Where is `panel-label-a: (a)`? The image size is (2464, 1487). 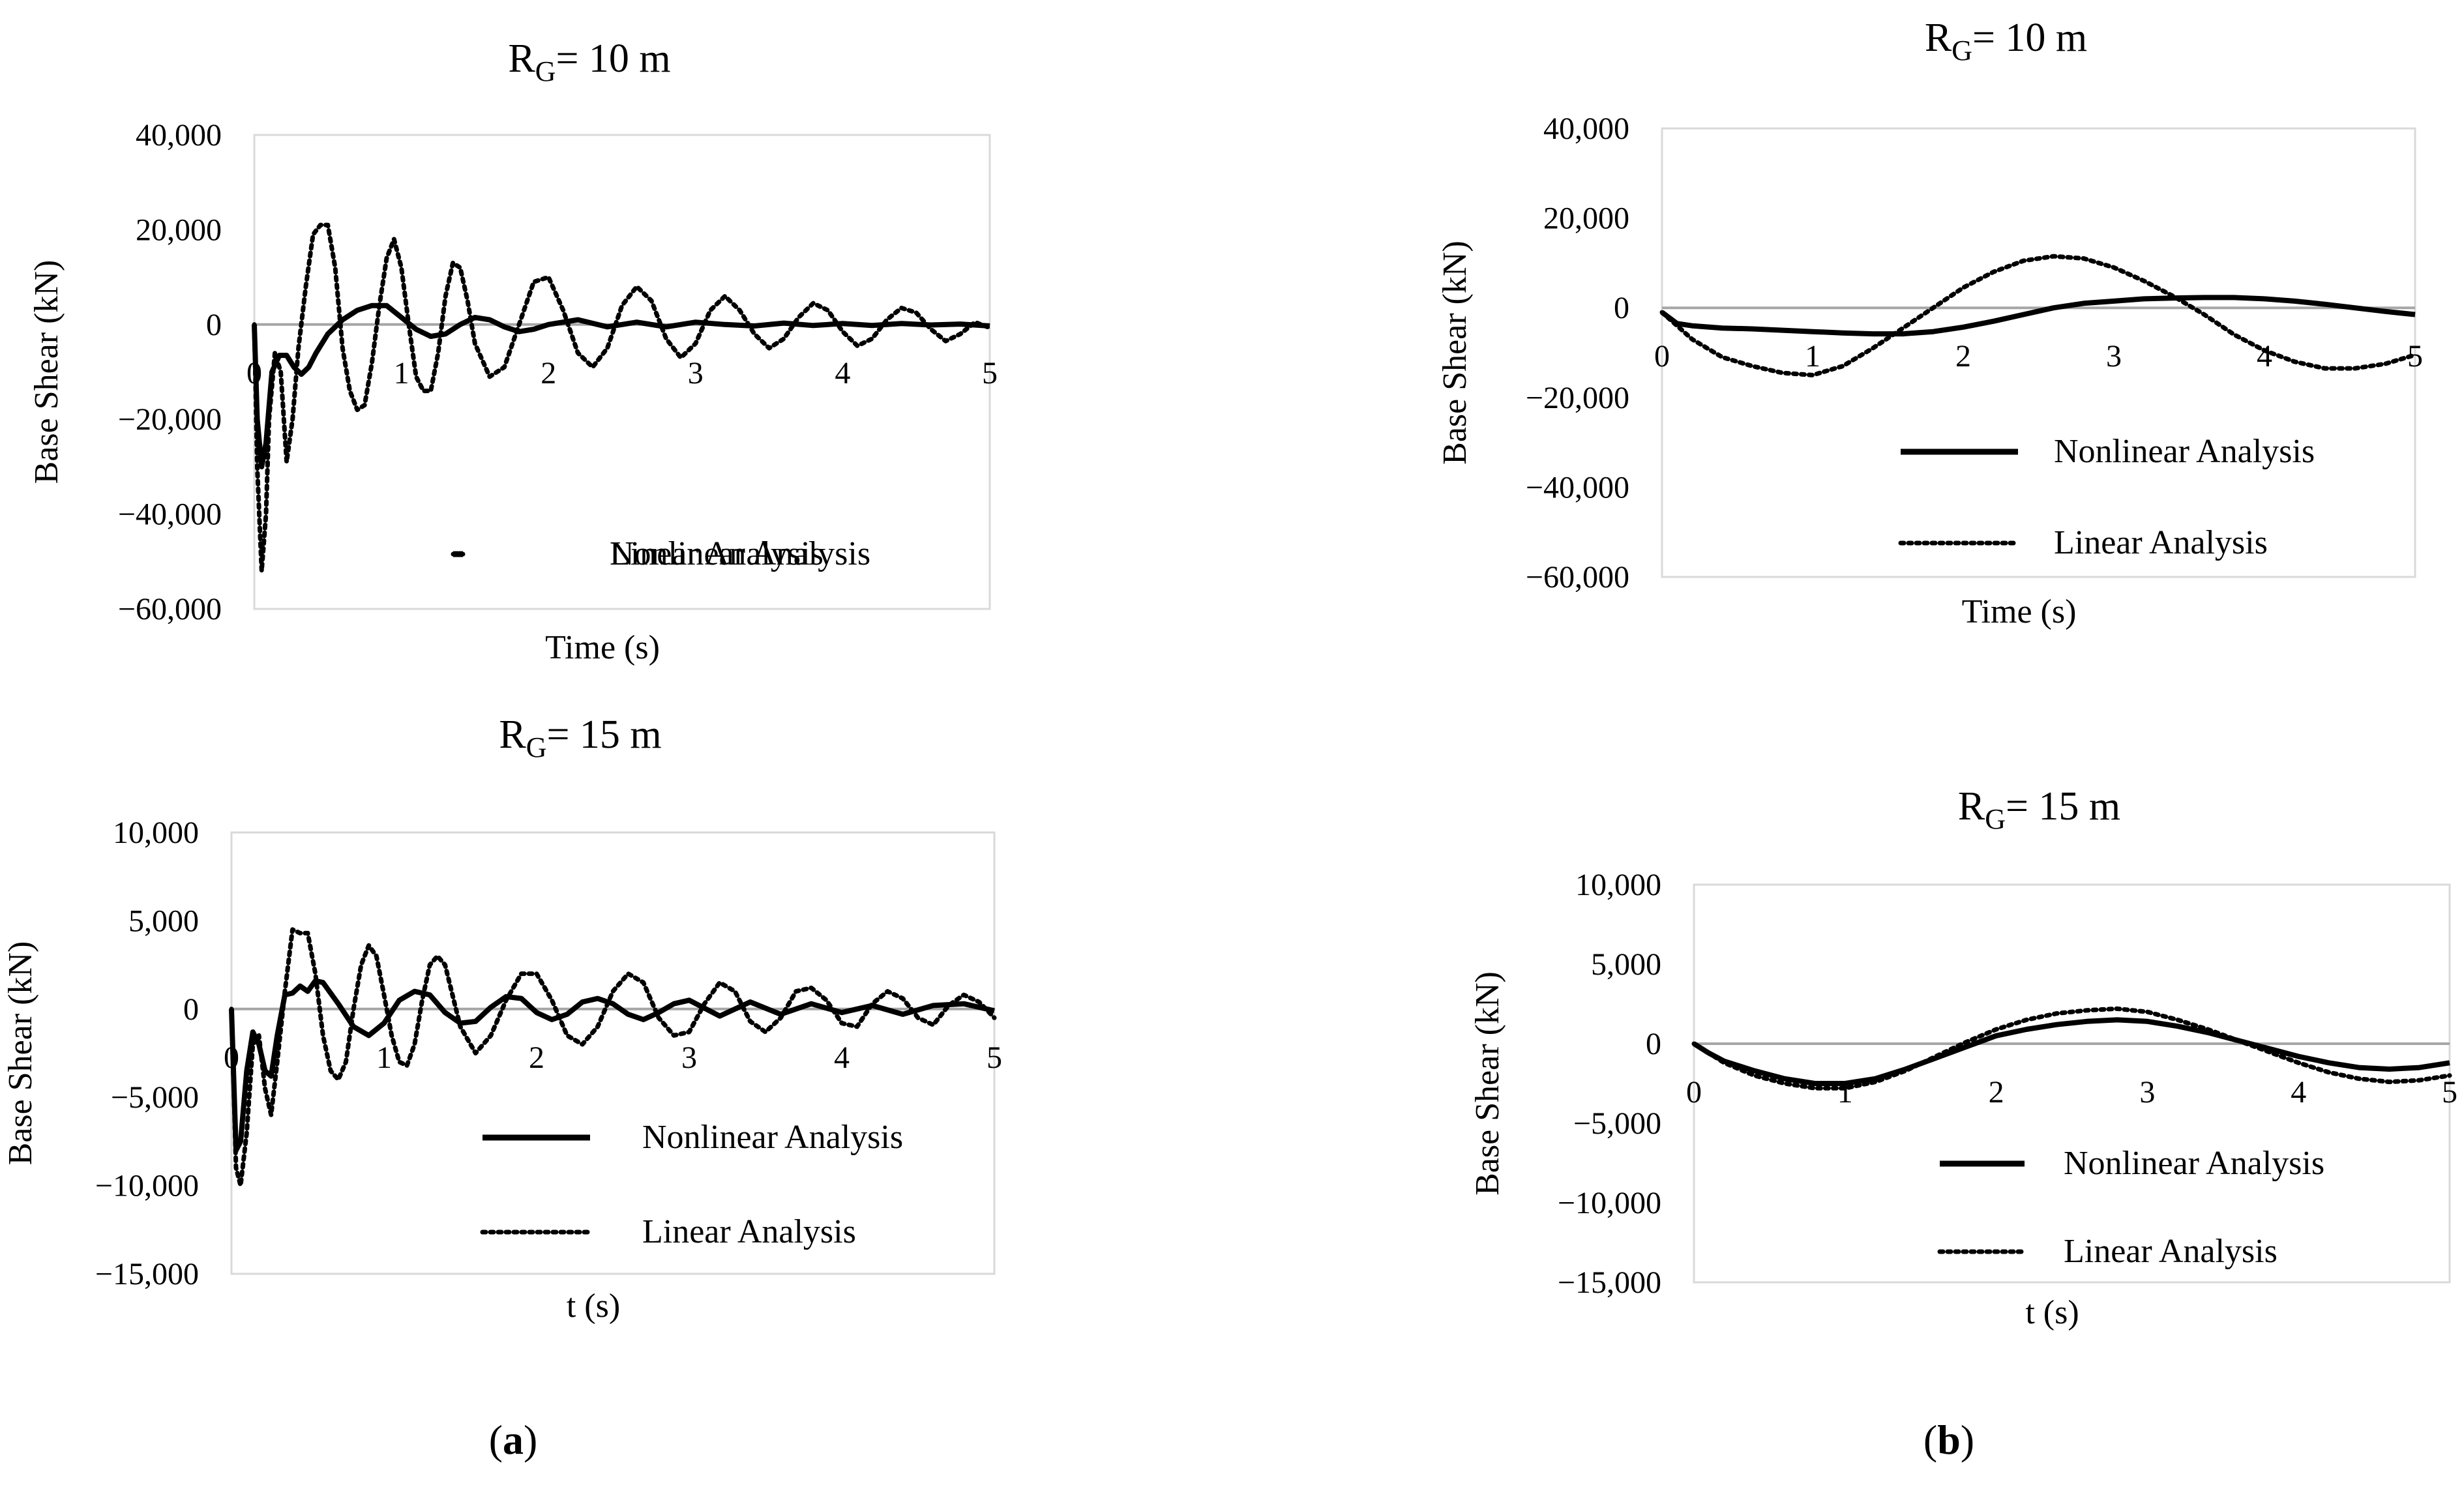 panel-label-a: (a) is located at coordinates (513, 1440).